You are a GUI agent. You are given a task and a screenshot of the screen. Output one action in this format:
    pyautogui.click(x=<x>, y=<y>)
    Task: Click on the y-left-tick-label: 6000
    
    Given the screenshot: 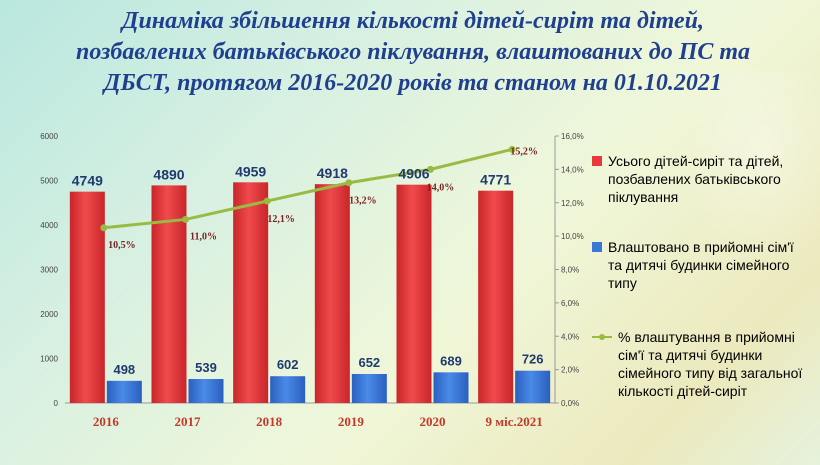 What is the action you would take?
    pyautogui.click(x=49, y=136)
    